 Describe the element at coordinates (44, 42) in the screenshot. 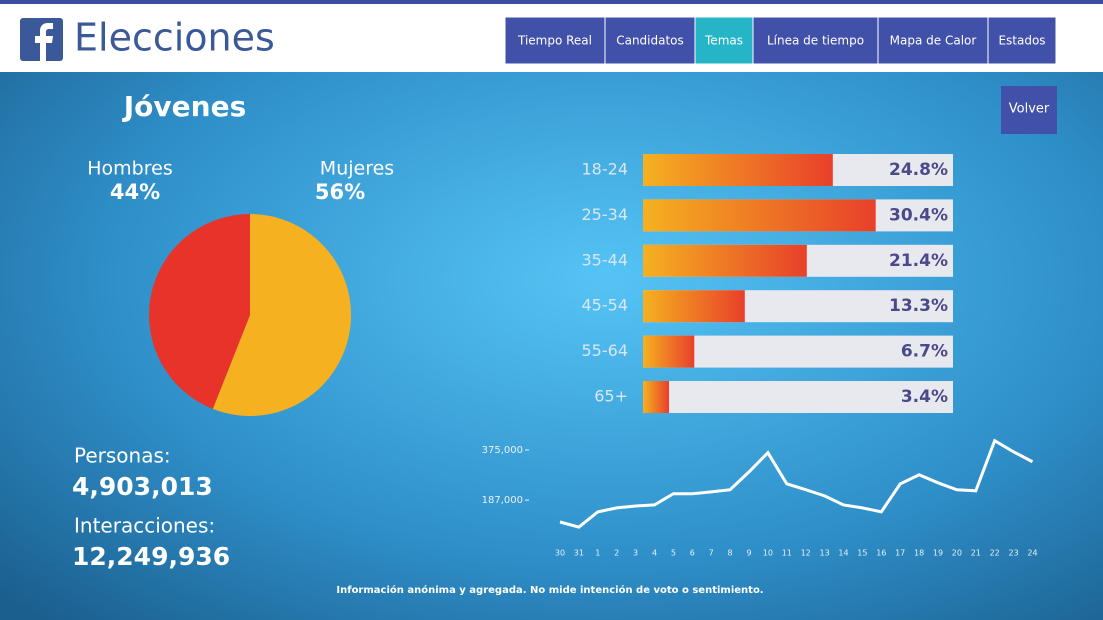

I see `fb-f` at that location.